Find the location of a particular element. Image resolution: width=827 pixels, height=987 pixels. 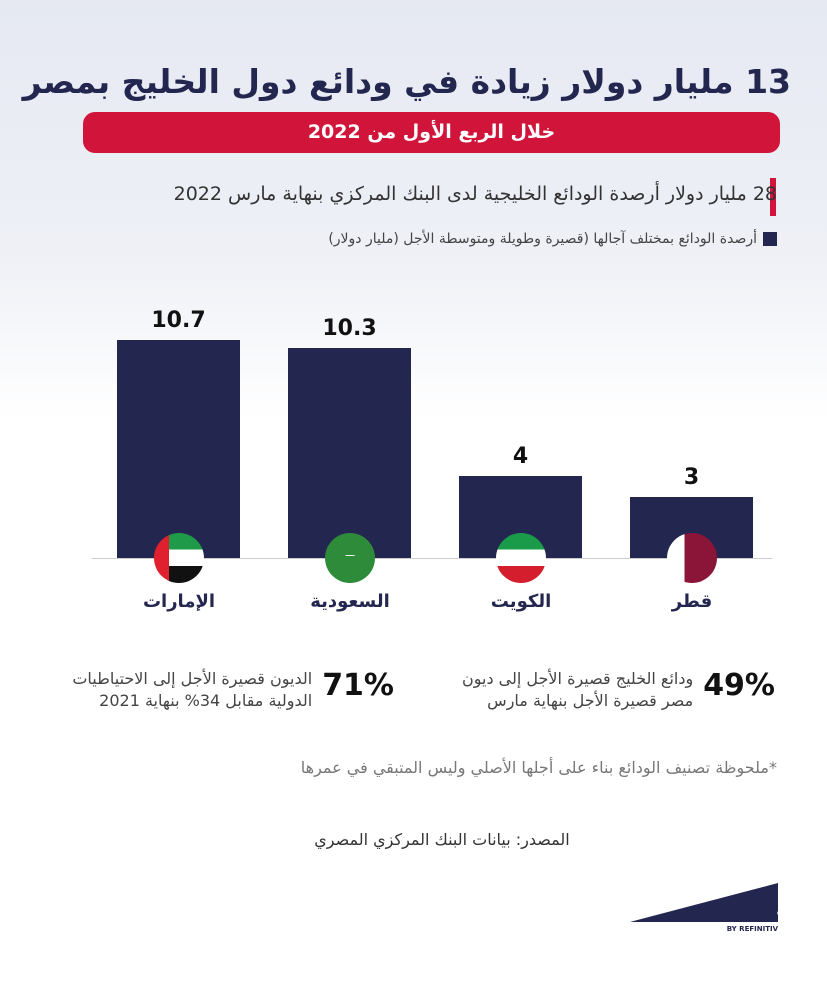

category-label: الإمارات is located at coordinates (179, 601).